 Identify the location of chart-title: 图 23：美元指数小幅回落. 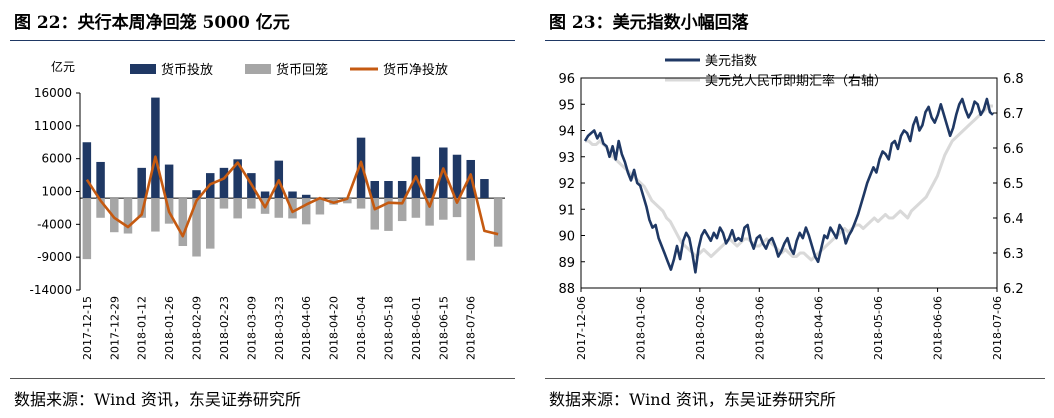
(649, 23).